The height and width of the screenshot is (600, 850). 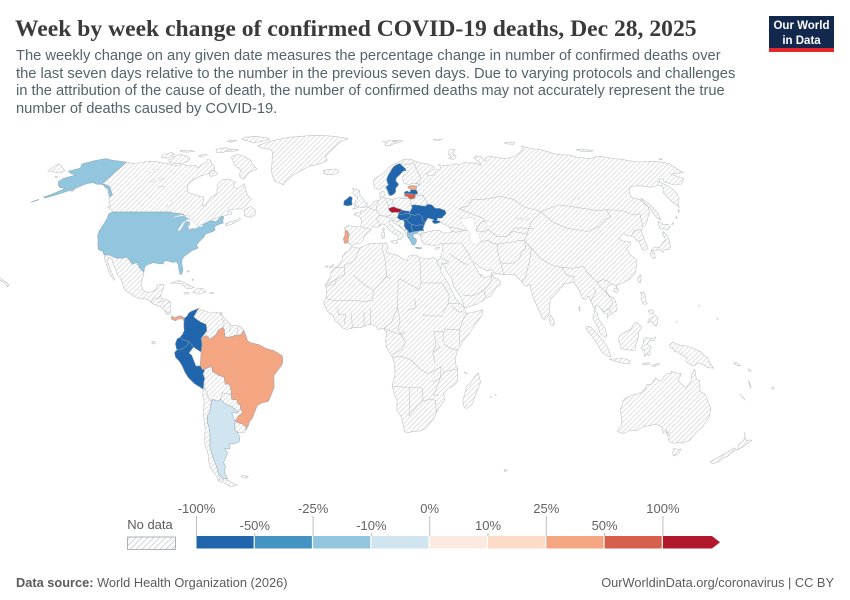 I want to click on svg-text: 50%, so click(x=605, y=525).